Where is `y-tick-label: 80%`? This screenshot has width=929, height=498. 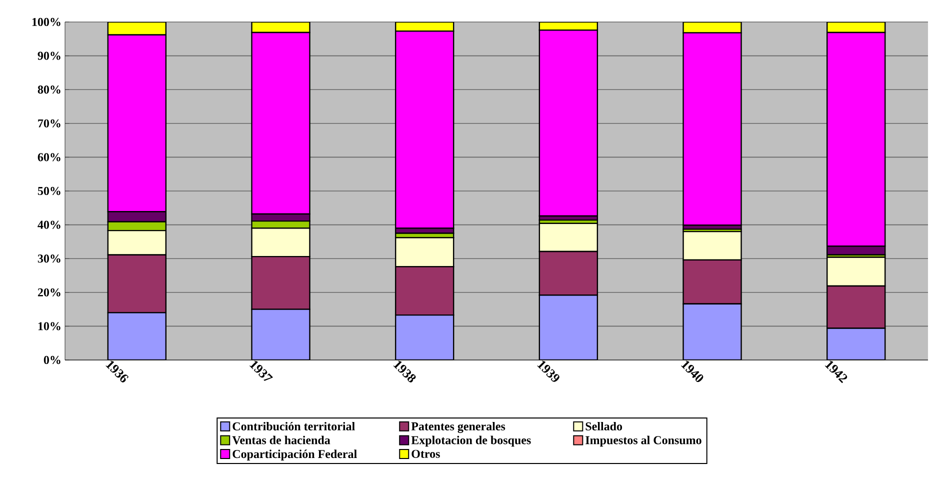
y-tick-label: 80% is located at coordinates (49, 90).